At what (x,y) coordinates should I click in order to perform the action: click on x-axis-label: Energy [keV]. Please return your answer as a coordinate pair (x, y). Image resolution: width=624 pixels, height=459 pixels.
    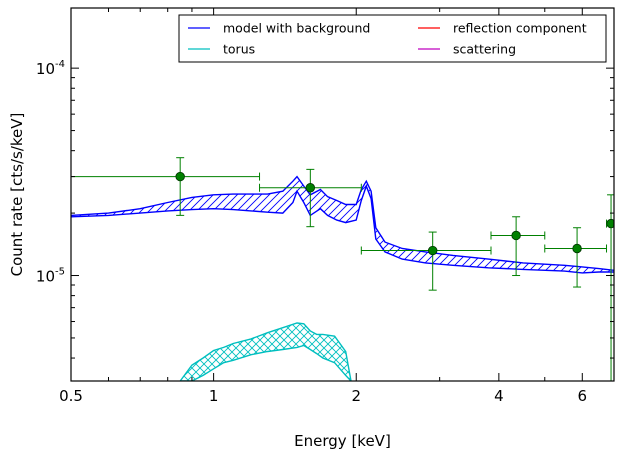
    Looking at the image, I should click on (342, 441).